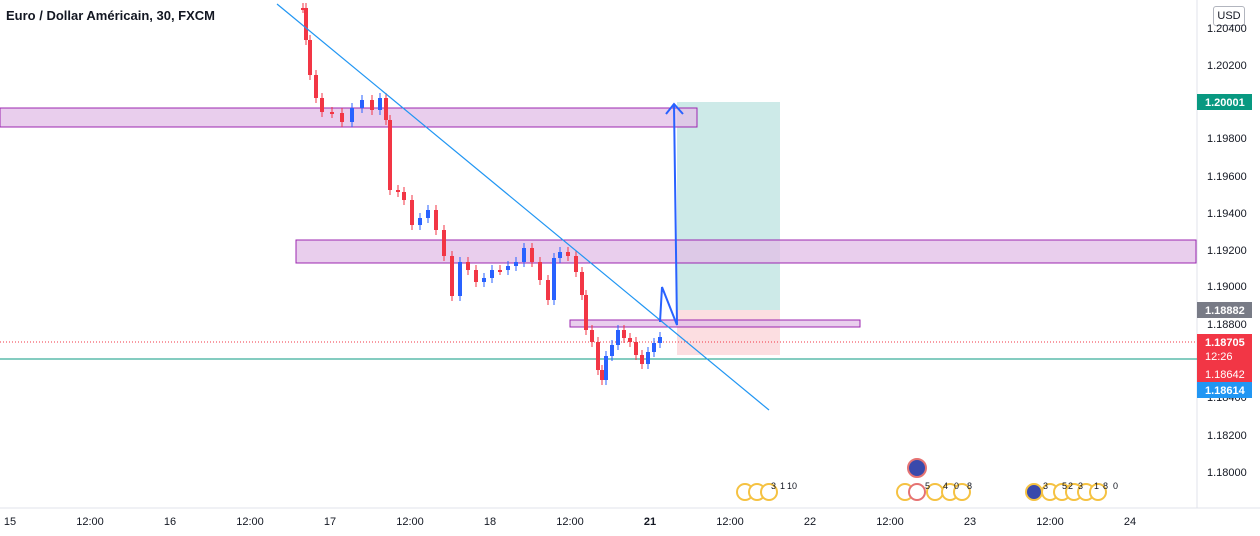  Describe the element at coordinates (10, 522) in the screenshot. I see `x-tick-label: 15` at that location.